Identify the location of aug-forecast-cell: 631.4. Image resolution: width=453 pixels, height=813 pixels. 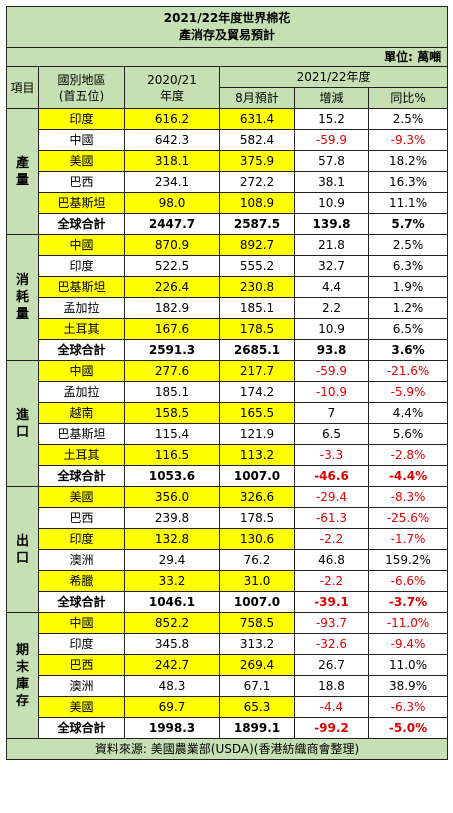
(257, 119).